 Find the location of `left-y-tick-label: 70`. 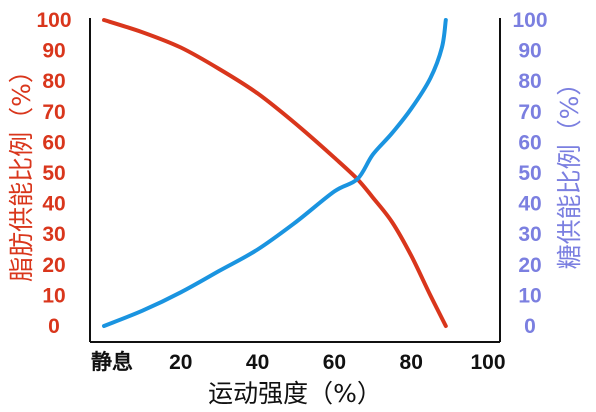

left-y-tick-label: 70 is located at coordinates (53, 112).